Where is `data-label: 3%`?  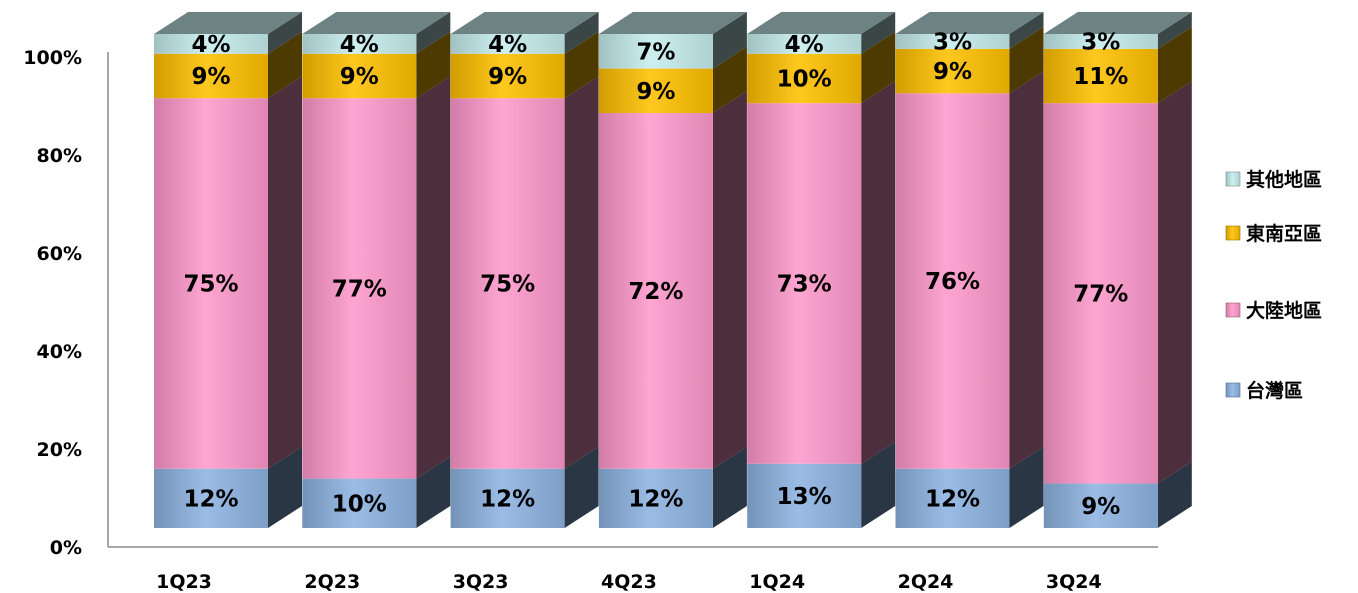 data-label: 3% is located at coordinates (952, 42).